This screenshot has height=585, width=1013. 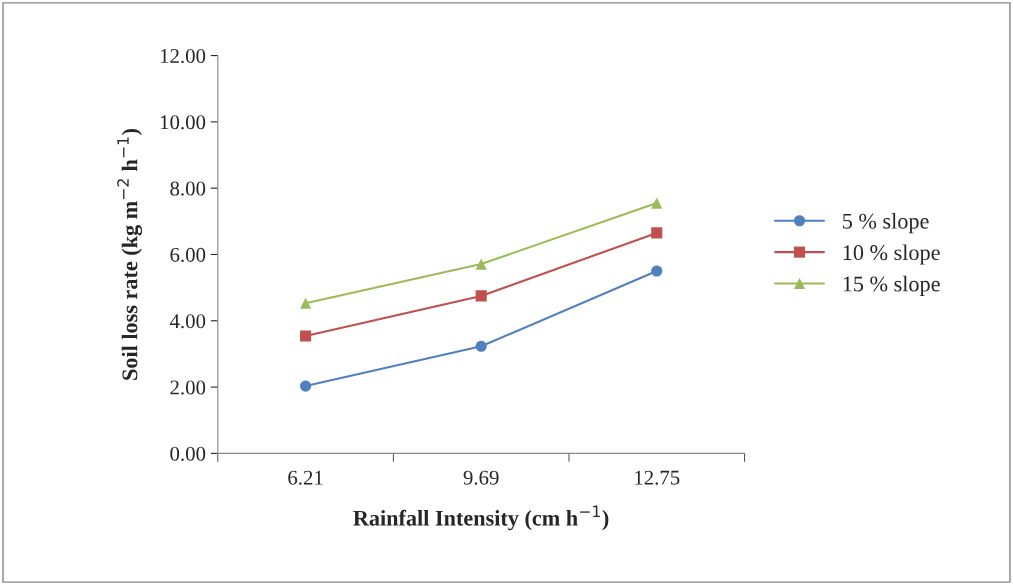 What do you see at coordinates (188, 453) in the screenshot?
I see `y-tick-label: 0.00` at bounding box center [188, 453].